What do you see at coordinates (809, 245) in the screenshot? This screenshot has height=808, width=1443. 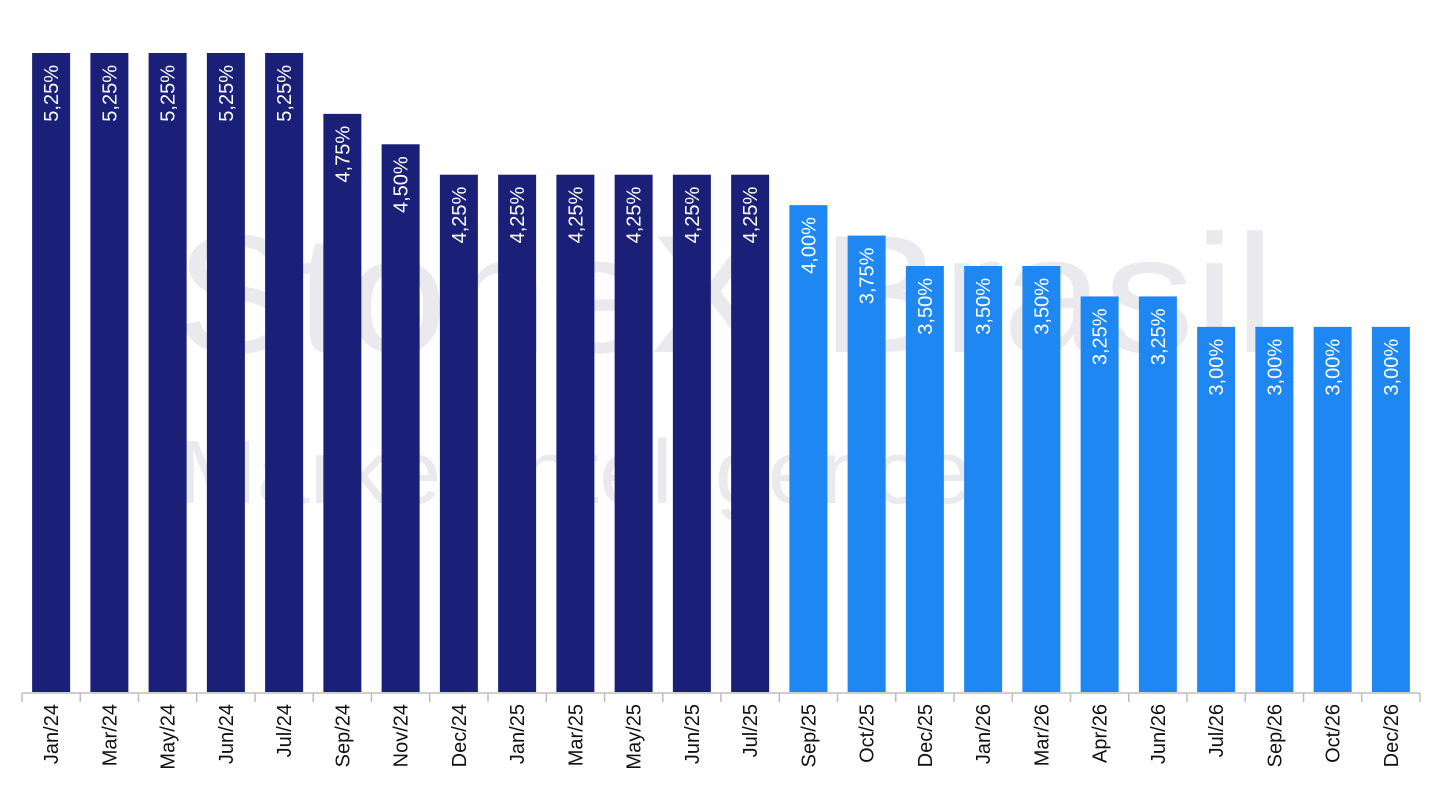 I see `data-label: 4,00%` at bounding box center [809, 245].